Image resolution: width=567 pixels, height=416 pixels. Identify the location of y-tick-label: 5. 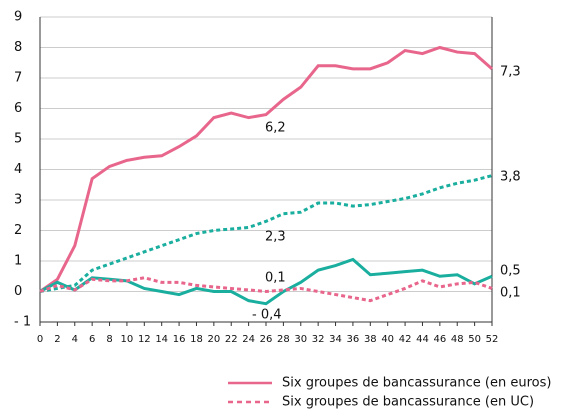
(18, 139).